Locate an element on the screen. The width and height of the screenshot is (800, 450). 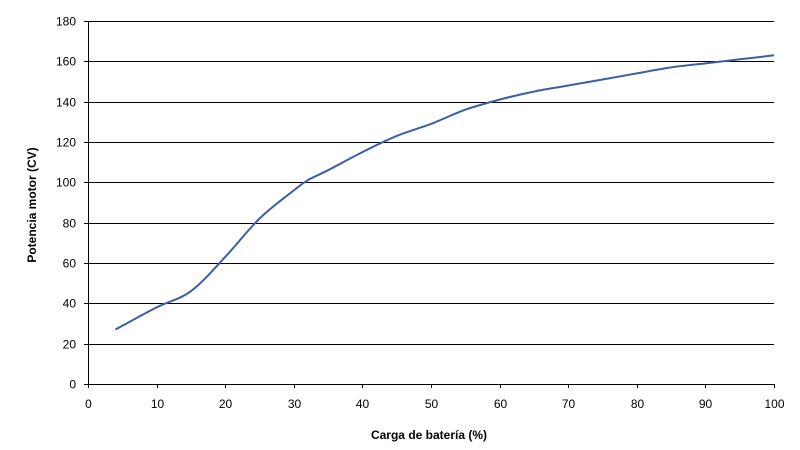
x-tick-label-20: 20 is located at coordinates (226, 404).